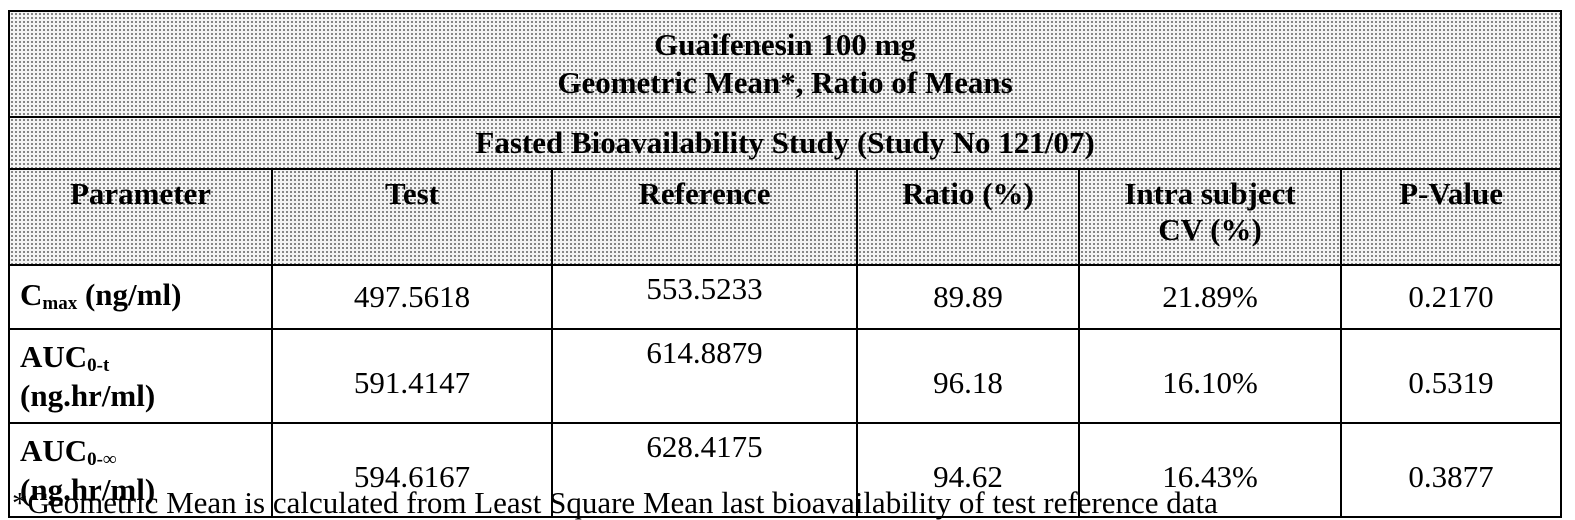 The width and height of the screenshot is (1575, 520). Describe the element at coordinates (1451, 297) in the screenshot. I see `pvalue-value: 0.2170` at that location.